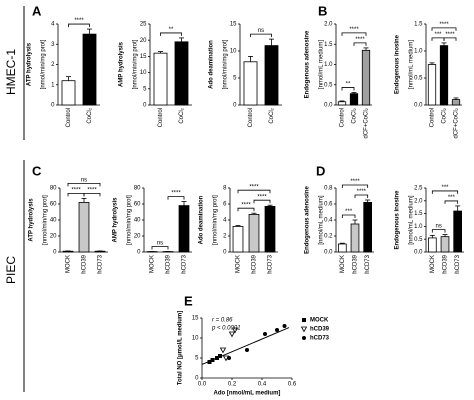 The width and height of the screenshot is (474, 400). Describe the element at coordinates (247, 394) in the screenshot. I see `x-axis-label: Ado [nmol/mL medium]` at that location.